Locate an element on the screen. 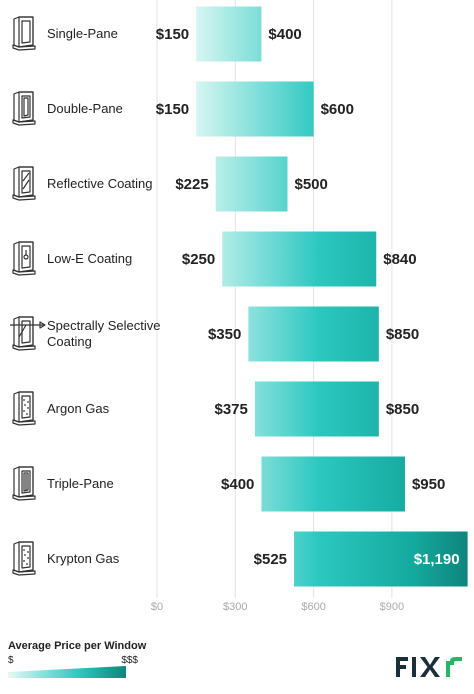  price-legend: Average Price per Window $ $$$ is located at coordinates (77, 659).